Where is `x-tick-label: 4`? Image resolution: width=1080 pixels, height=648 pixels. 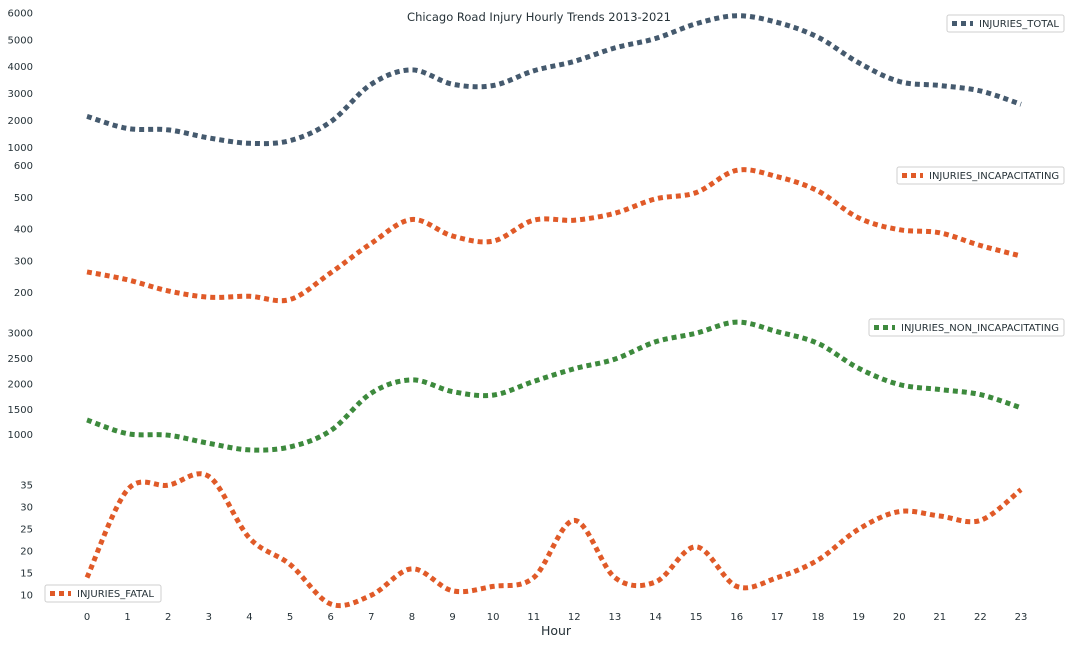
x-tick-label: 4 is located at coordinates (249, 617).